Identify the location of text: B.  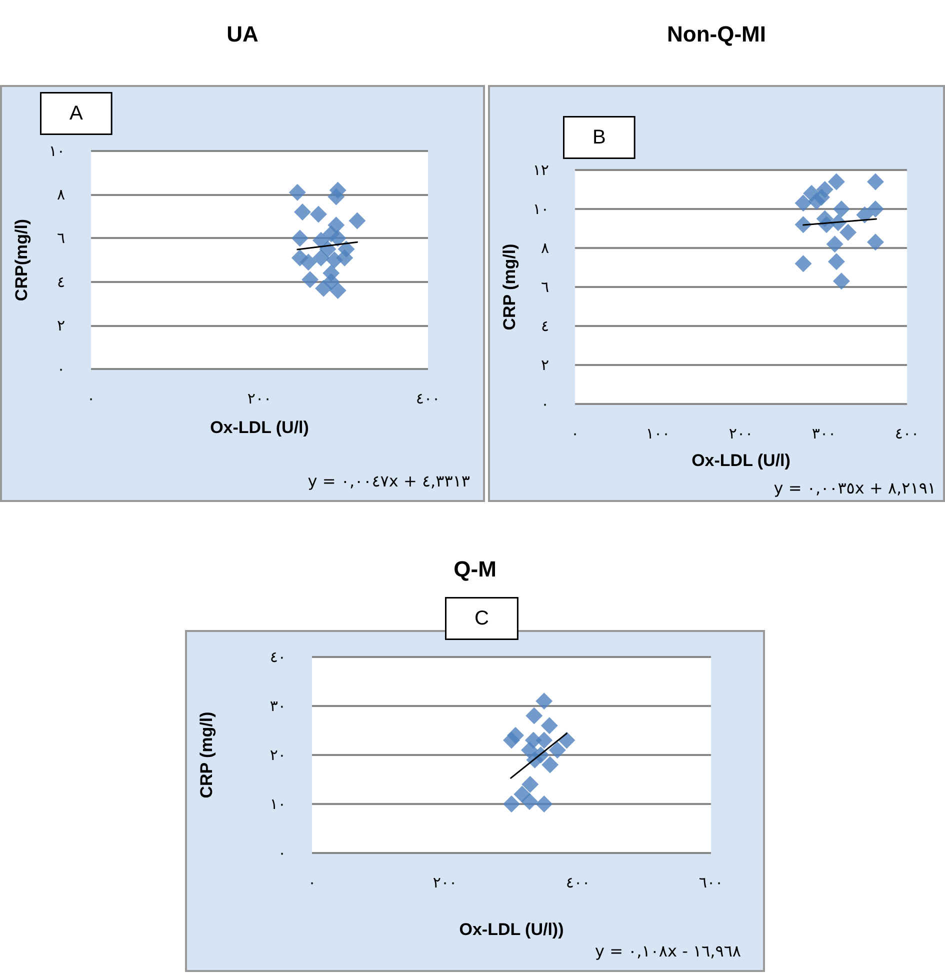
(599, 137).